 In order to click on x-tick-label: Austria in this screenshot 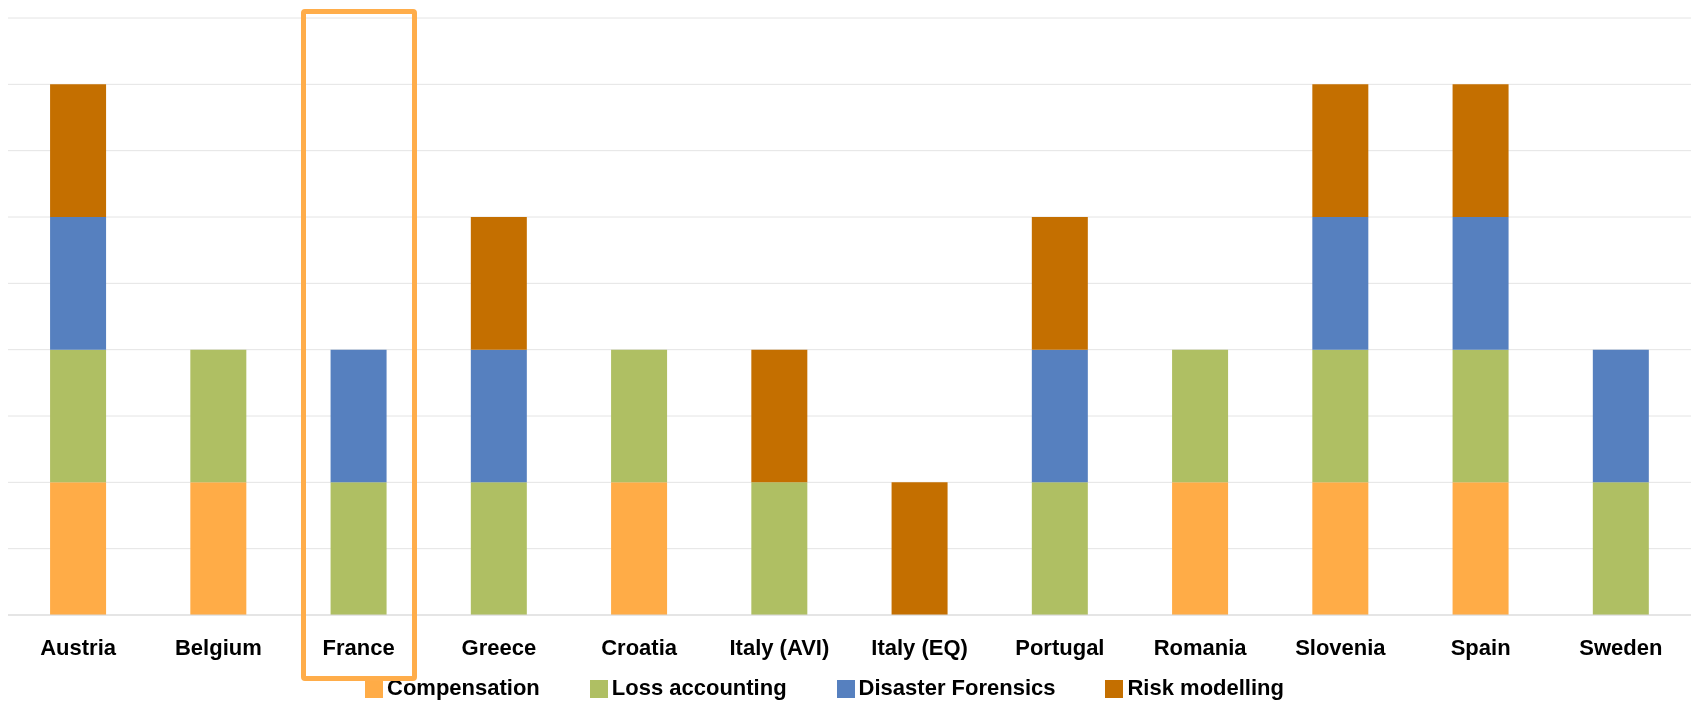, I will do `click(78, 647)`.